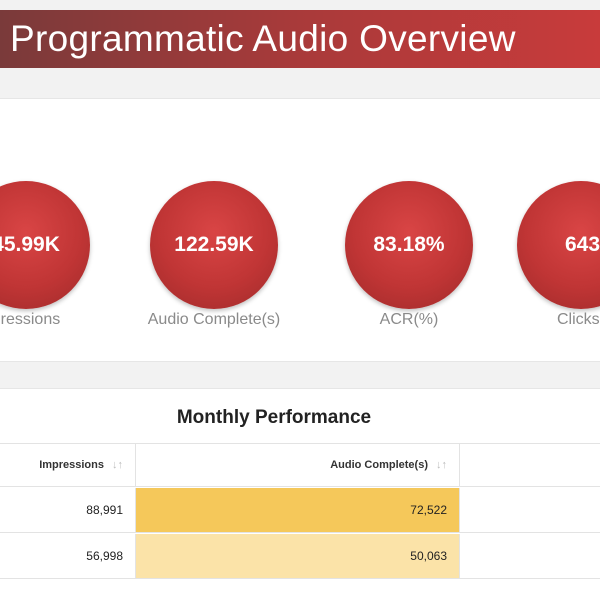 This screenshot has height=600, width=600. I want to click on table-cell-audio-complete: 50,063, so click(298, 556).